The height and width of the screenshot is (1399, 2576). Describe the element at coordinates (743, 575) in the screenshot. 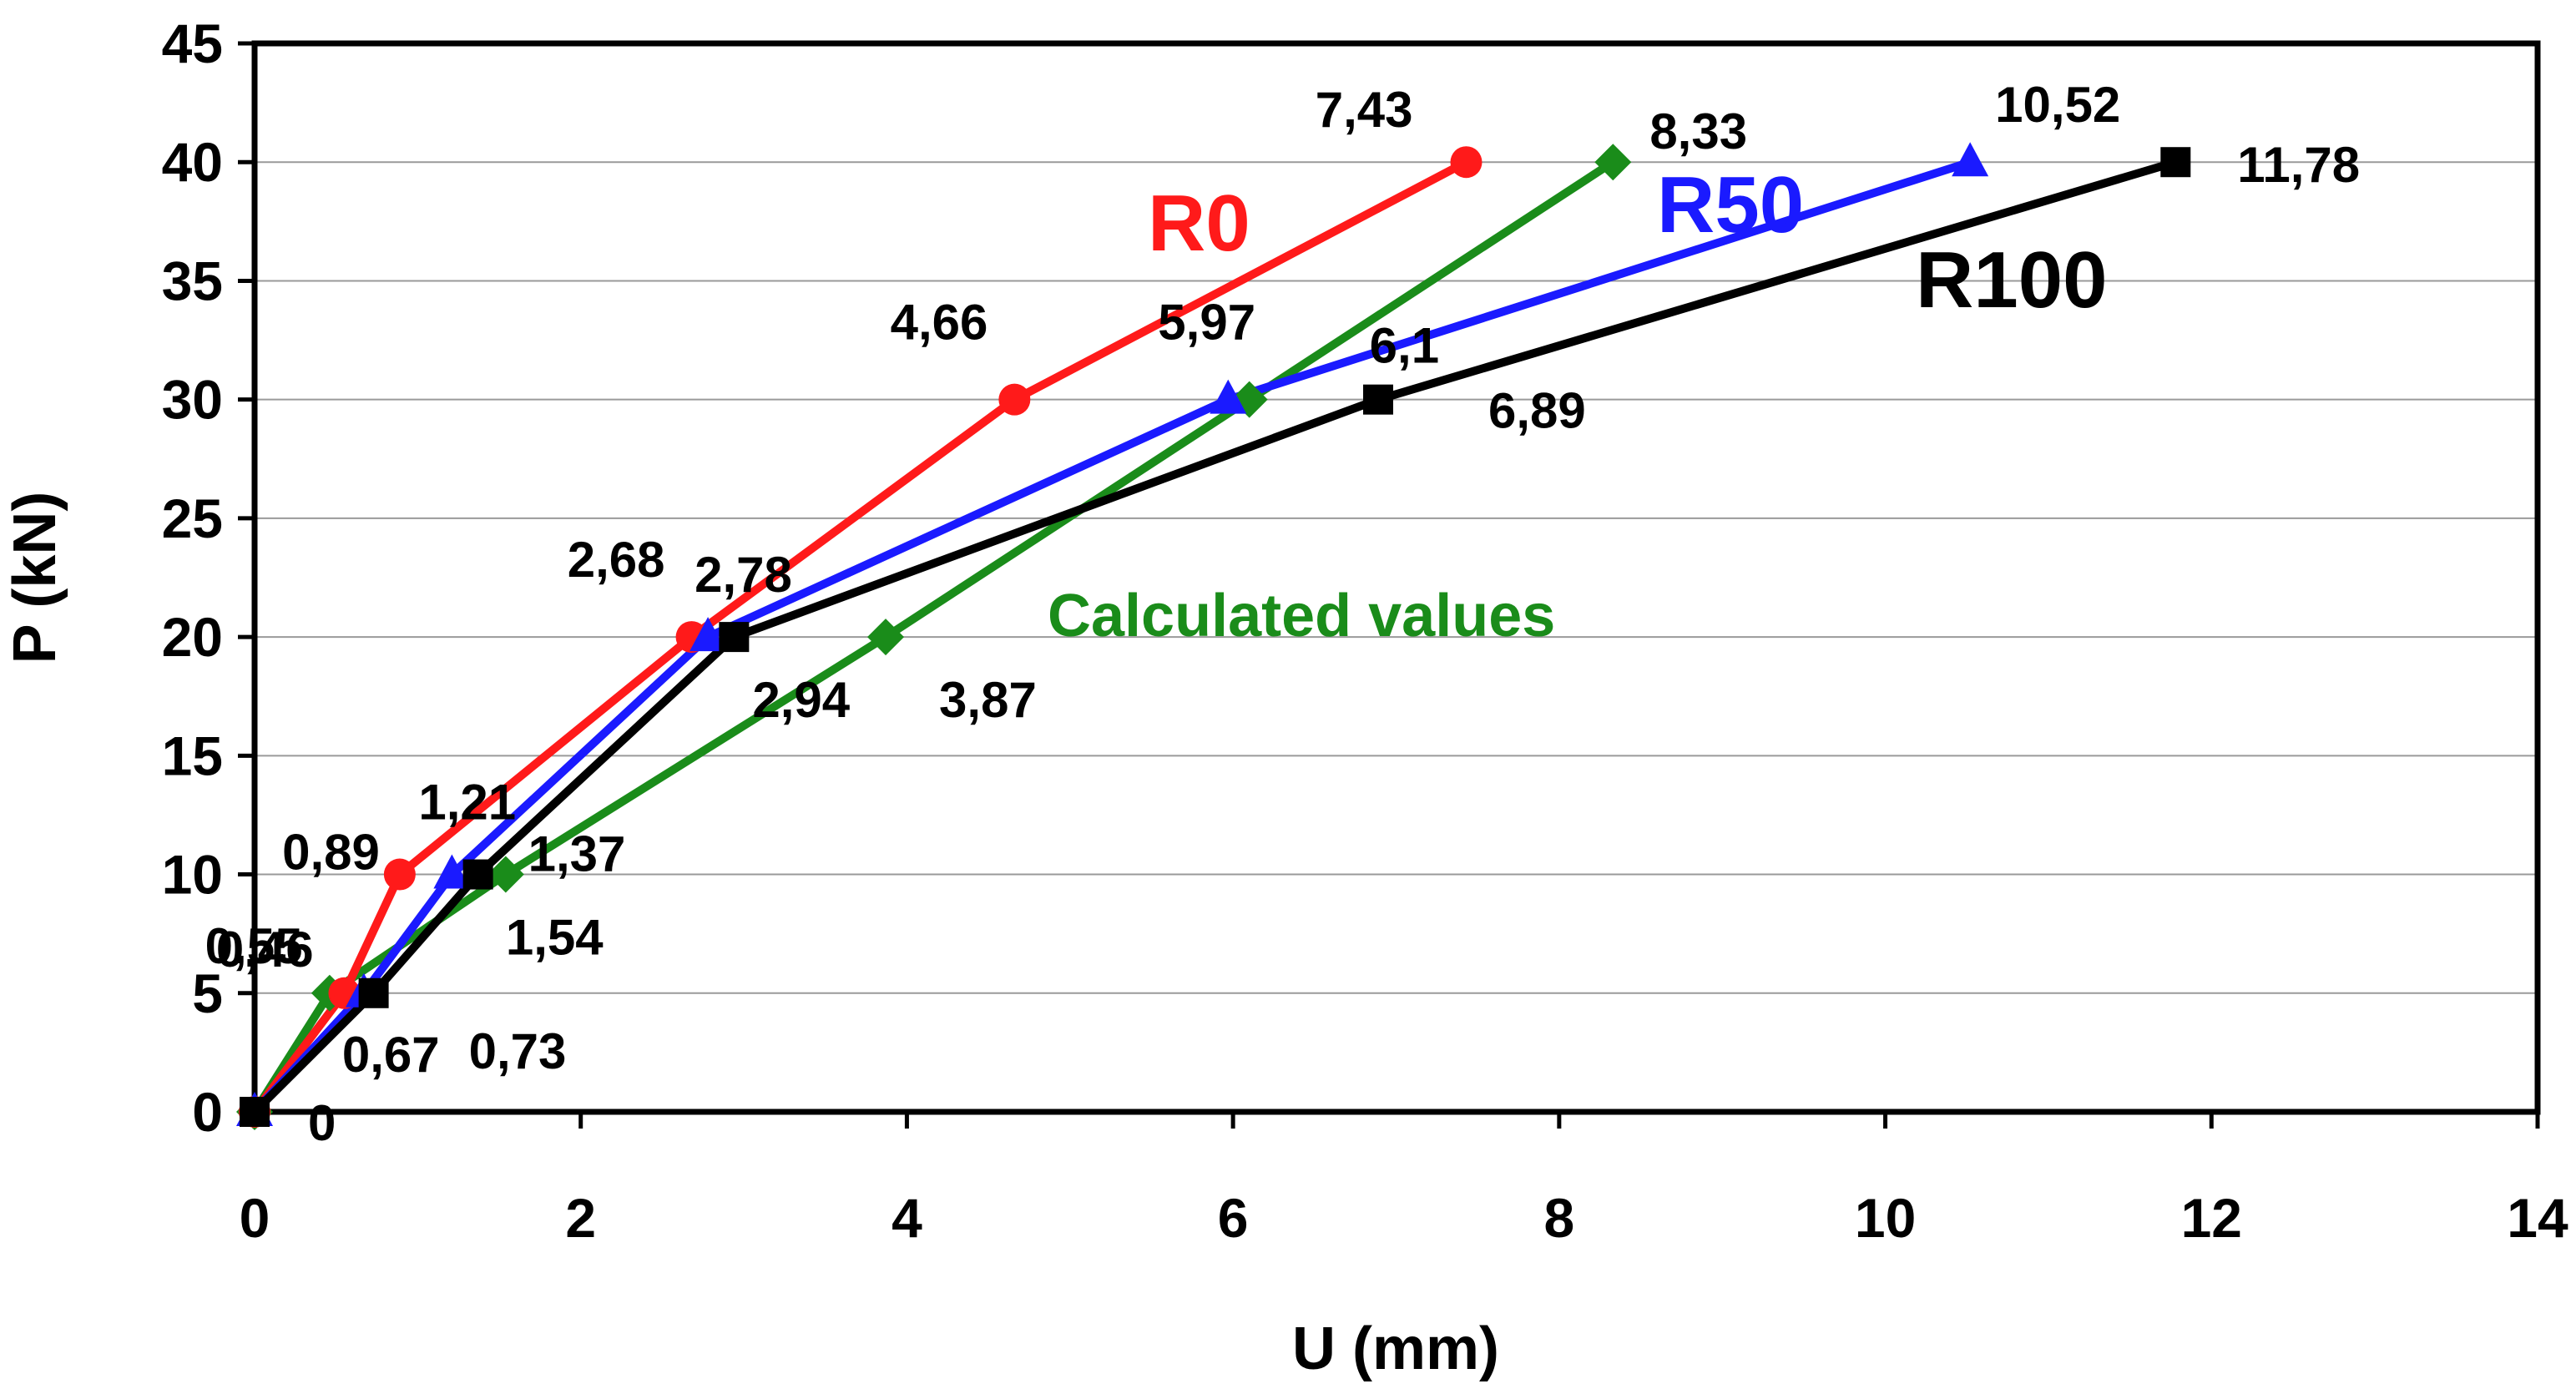

I see `point-label-r50-3: 2,78` at that location.